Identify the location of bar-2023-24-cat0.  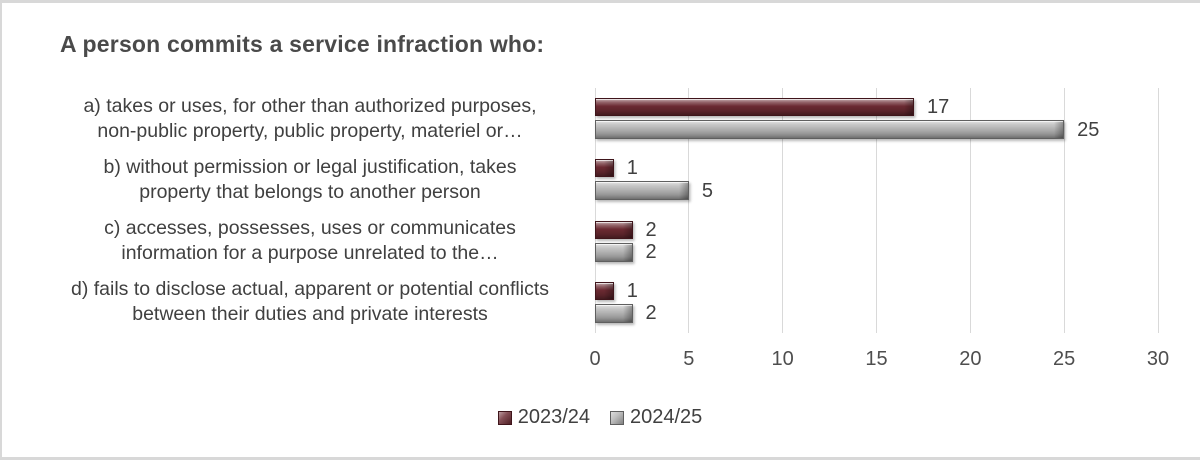
(755, 107).